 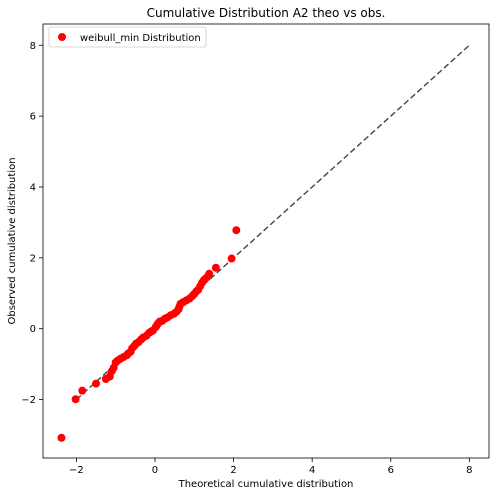 What do you see at coordinates (28, 400) in the screenshot?
I see `y-tick-label: −2` at bounding box center [28, 400].